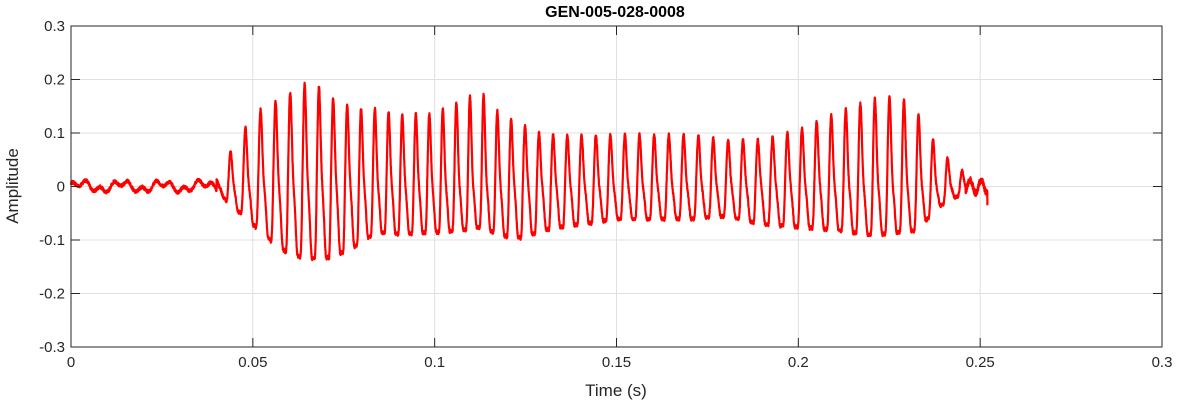  Describe the element at coordinates (616, 390) in the screenshot. I see `x-axis-label: Time (s)` at that location.